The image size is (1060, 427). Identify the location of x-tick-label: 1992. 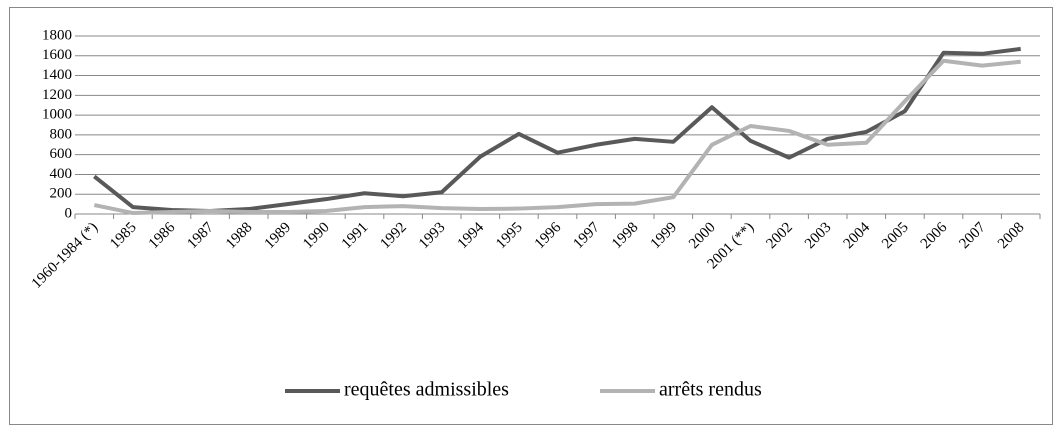
(393, 236).